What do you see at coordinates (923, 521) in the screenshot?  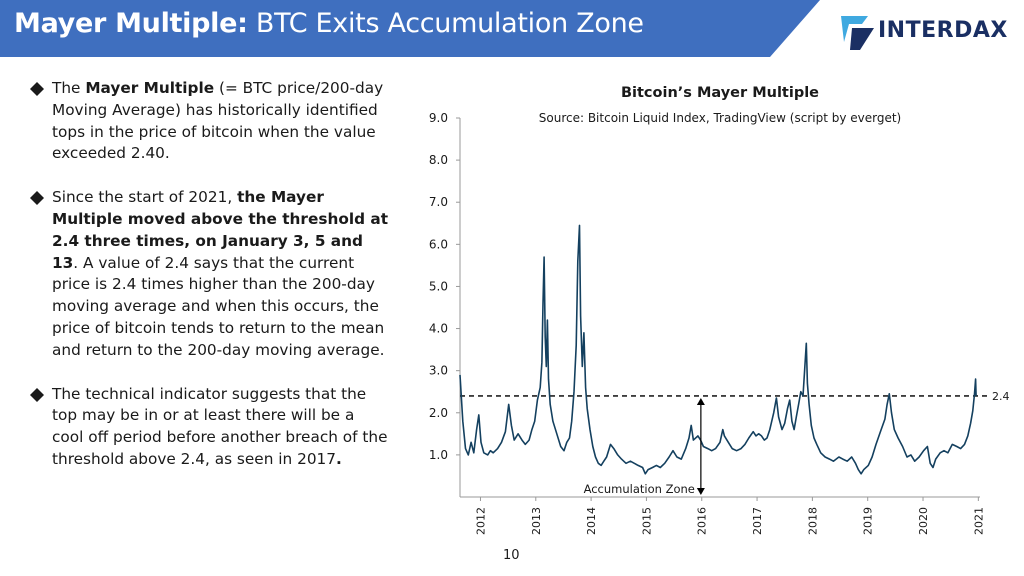 I see `x-tick-label: 2020` at bounding box center [923, 521].